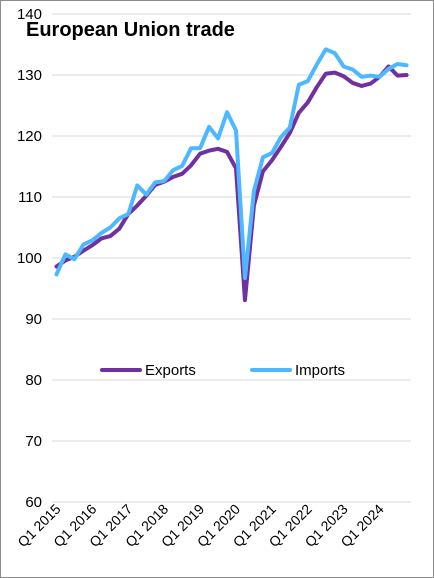 This screenshot has height=578, width=434. What do you see at coordinates (29, 75) in the screenshot?
I see `y-tick-label: 130` at bounding box center [29, 75].